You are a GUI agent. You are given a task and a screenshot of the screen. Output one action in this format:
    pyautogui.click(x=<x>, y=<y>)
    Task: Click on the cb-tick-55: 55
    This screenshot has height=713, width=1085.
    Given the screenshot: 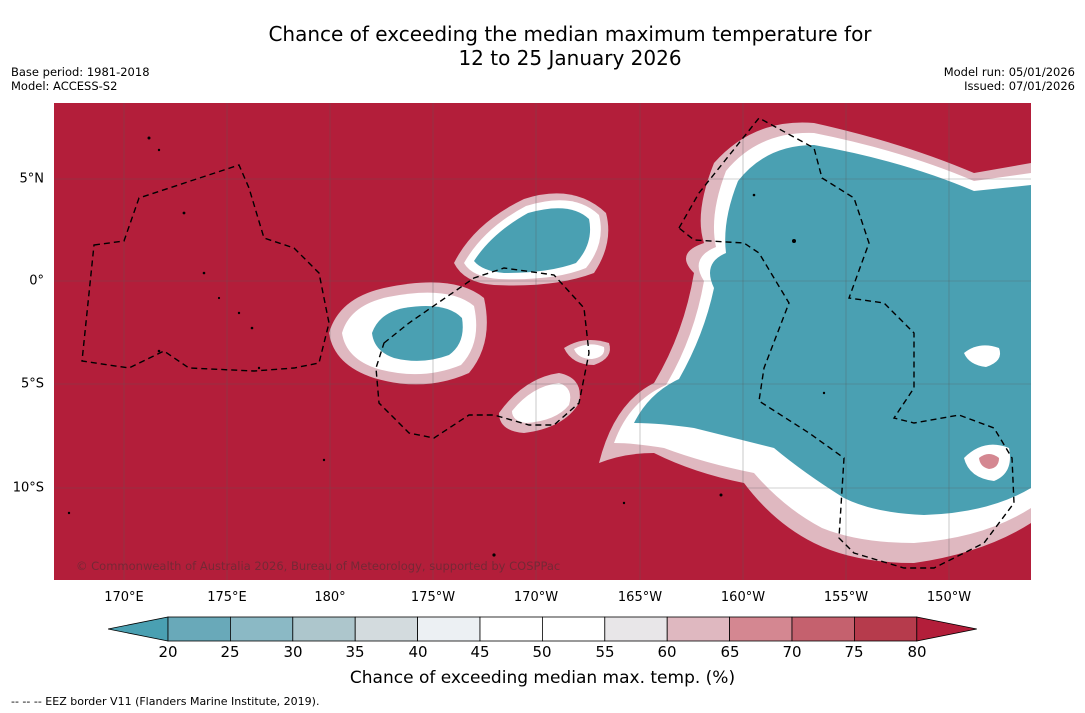 What is the action you would take?
    pyautogui.click(x=605, y=652)
    